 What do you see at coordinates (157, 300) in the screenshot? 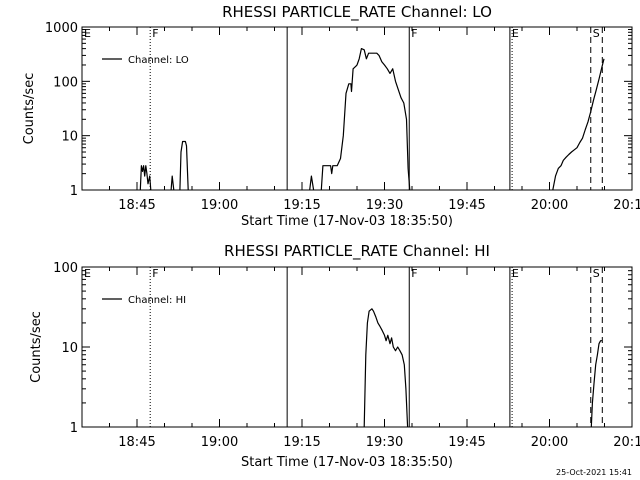
I see `legend-label: Channel: HI` at bounding box center [157, 300].